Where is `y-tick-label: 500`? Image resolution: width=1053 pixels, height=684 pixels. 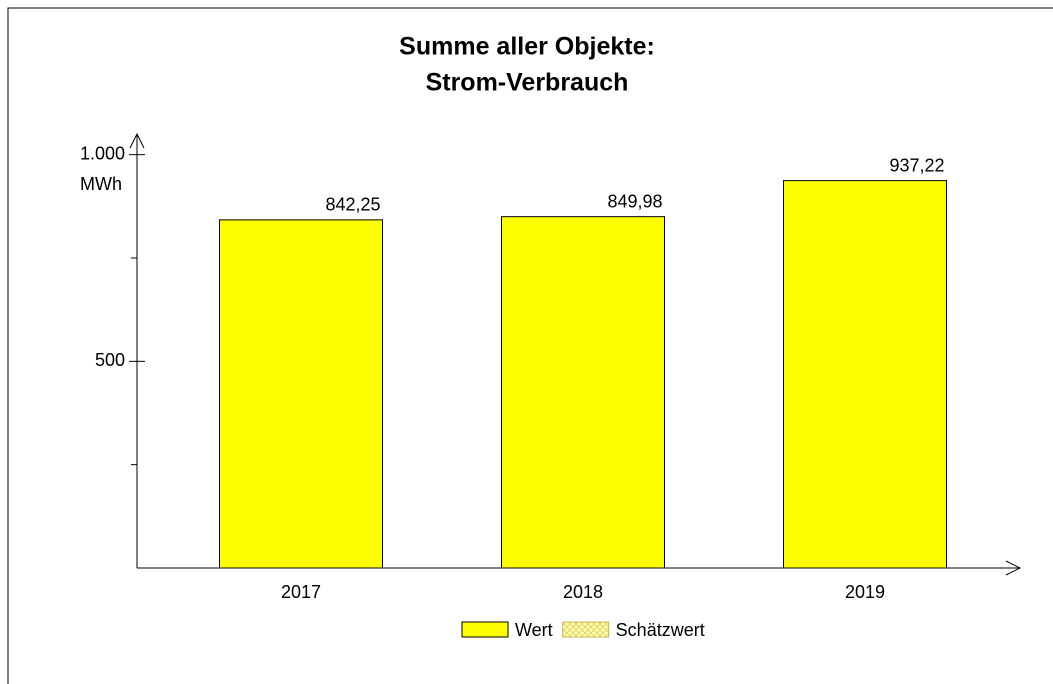 y-tick-label: 500 is located at coordinates (110, 360).